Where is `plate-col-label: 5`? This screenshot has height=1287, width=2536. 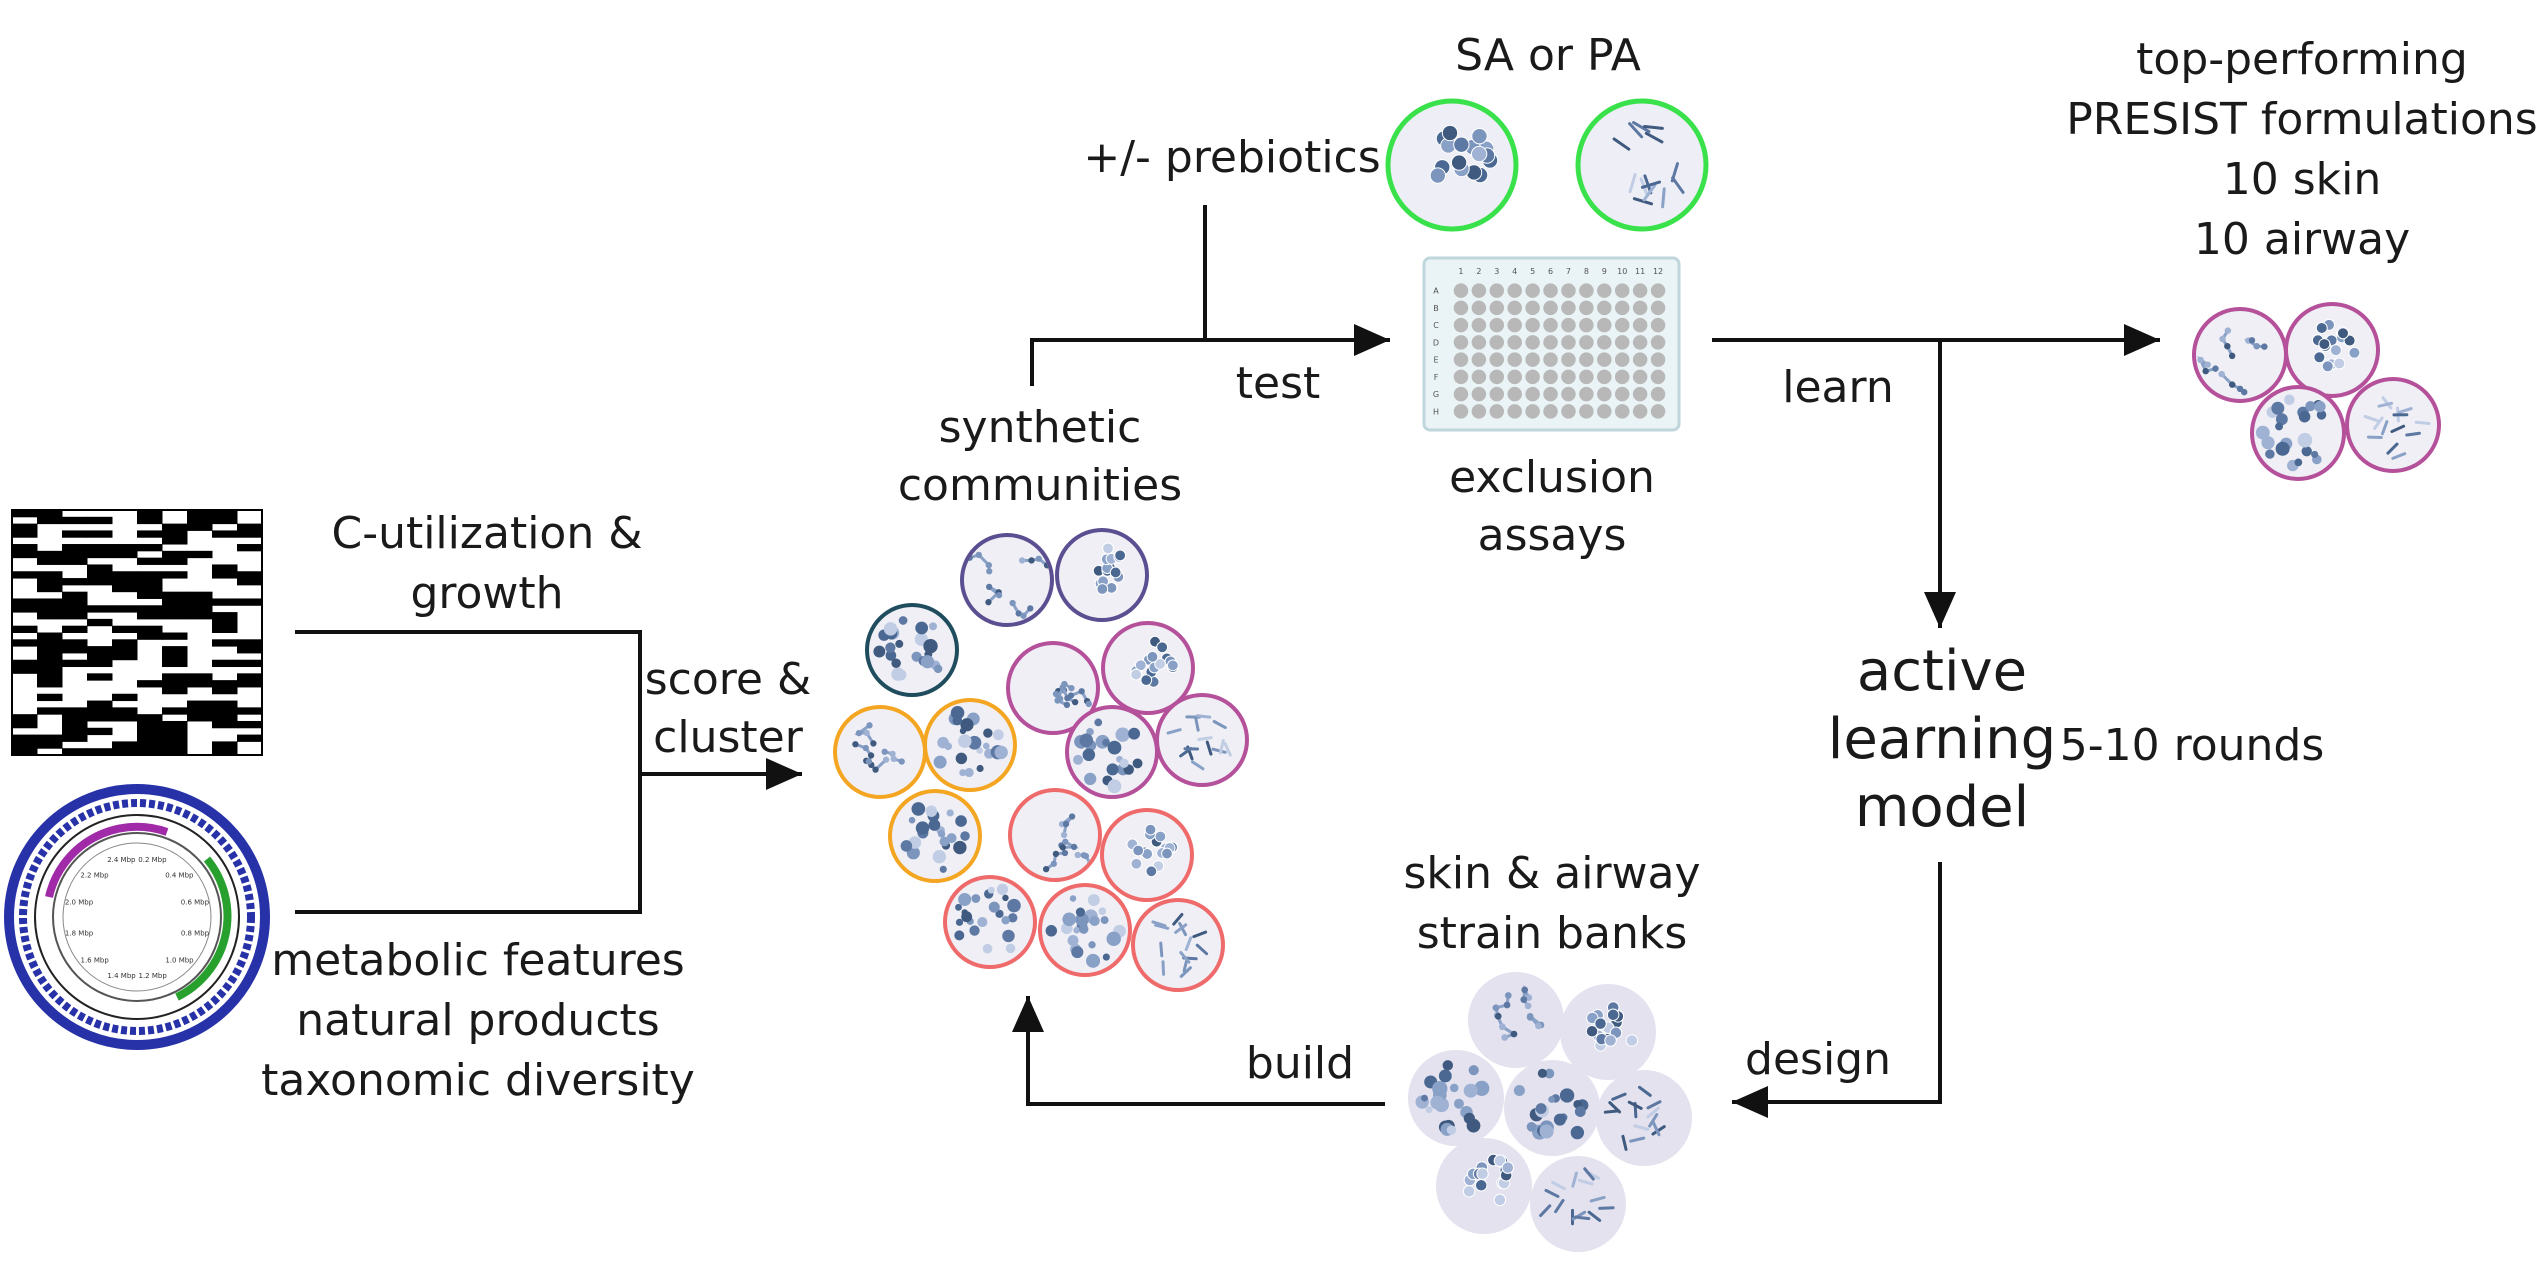 plate-col-label: 5 is located at coordinates (1532, 271).